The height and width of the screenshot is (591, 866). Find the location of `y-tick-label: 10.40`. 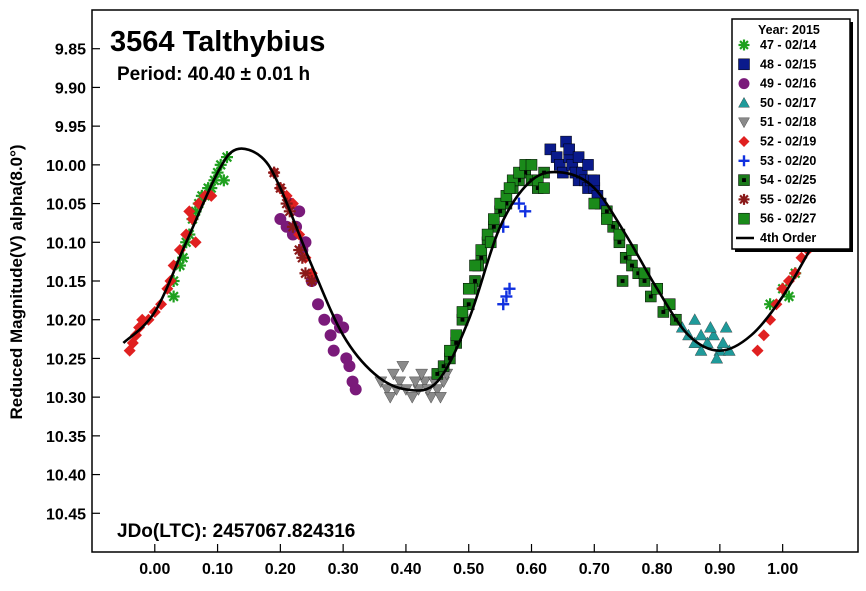

y-tick-label: 10.40 is located at coordinates (66, 476).